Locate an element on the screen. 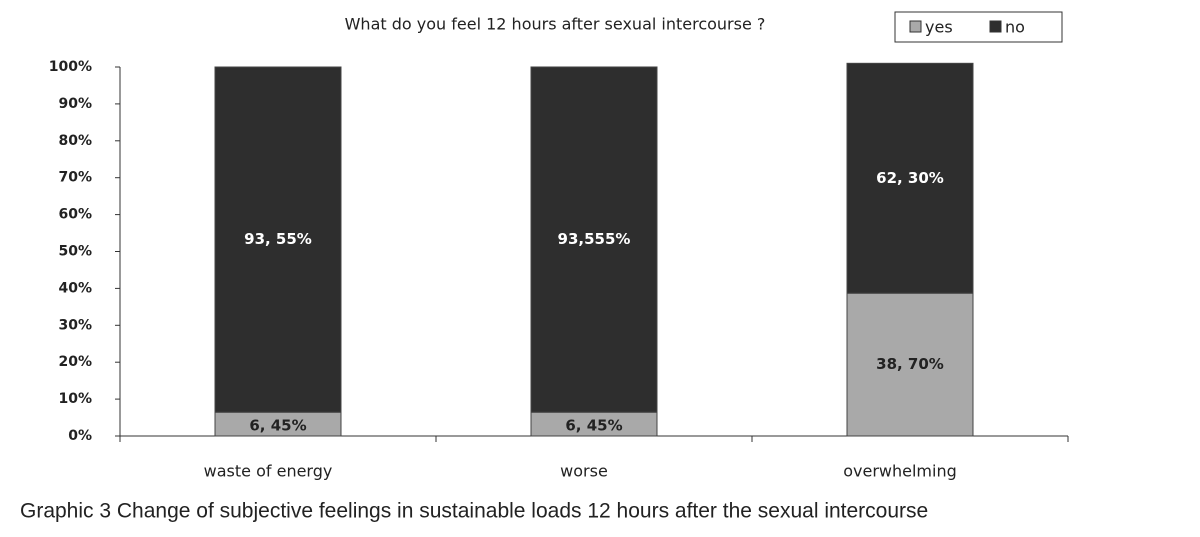 This screenshot has width=1200, height=537. y-tick-label: 50% is located at coordinates (75, 252).